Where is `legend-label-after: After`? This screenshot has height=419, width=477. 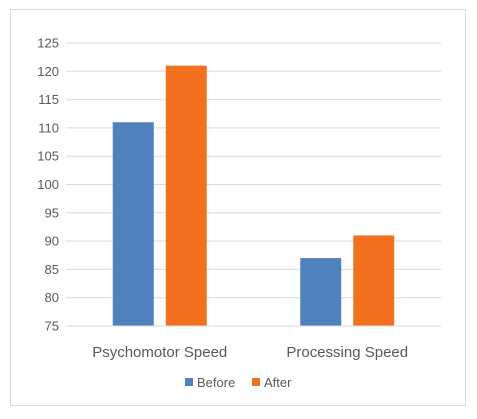 legend-label-after: After is located at coordinates (278, 382).